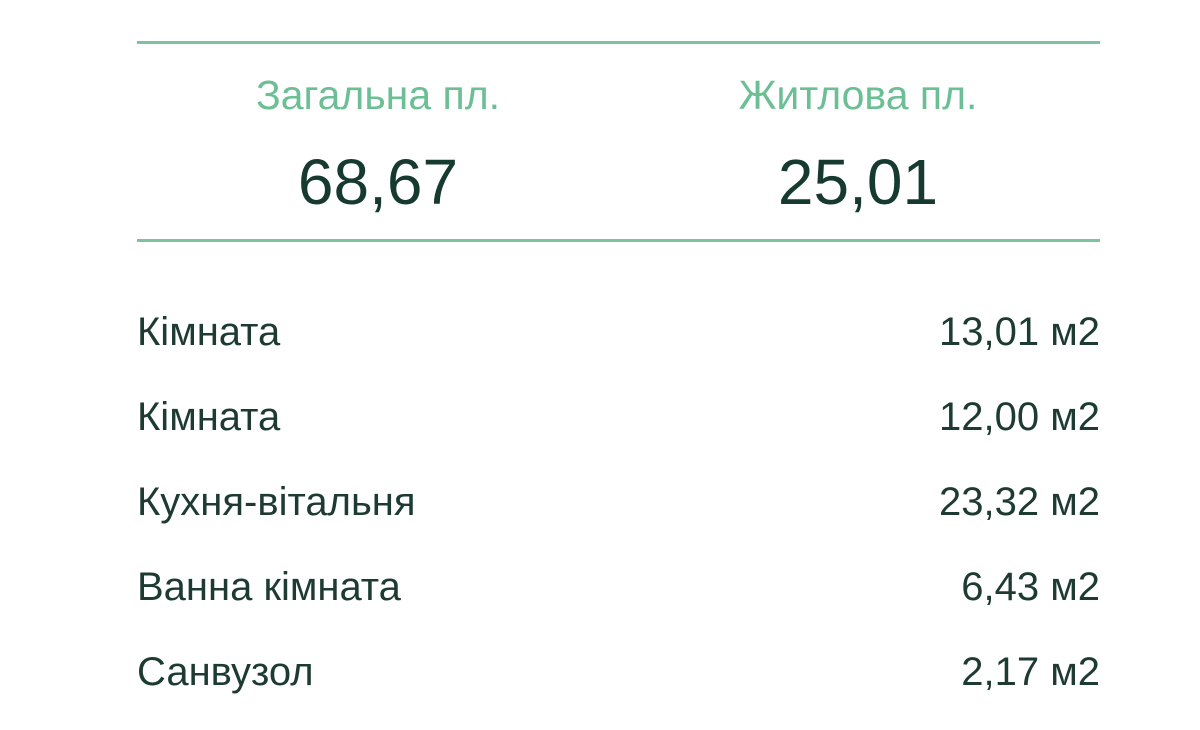 The height and width of the screenshot is (730, 1200). I want to click on total-area-label: Загальна пл., so click(378, 95).